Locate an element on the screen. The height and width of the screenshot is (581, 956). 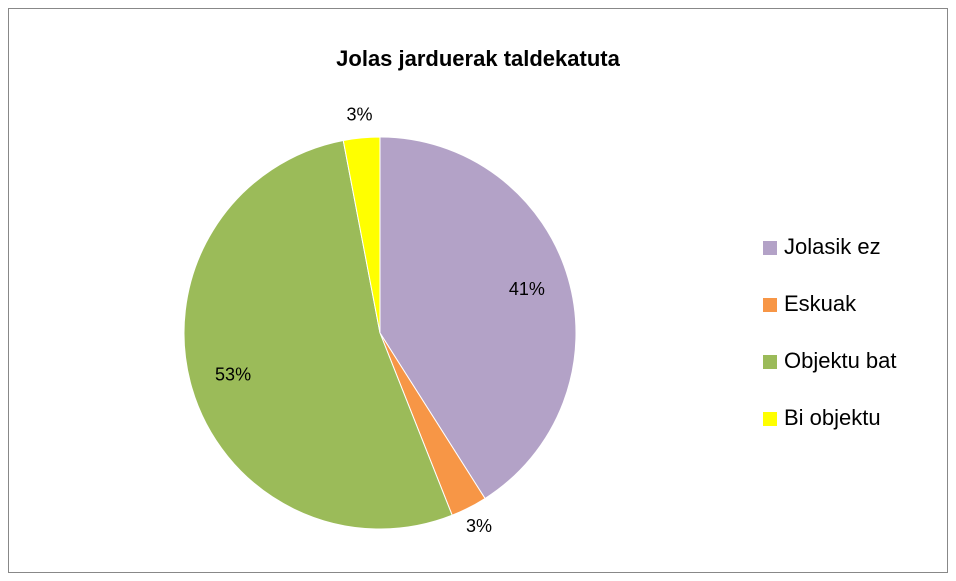
chart-title: Jolas jarduerak taldekatuta is located at coordinates (478, 58).